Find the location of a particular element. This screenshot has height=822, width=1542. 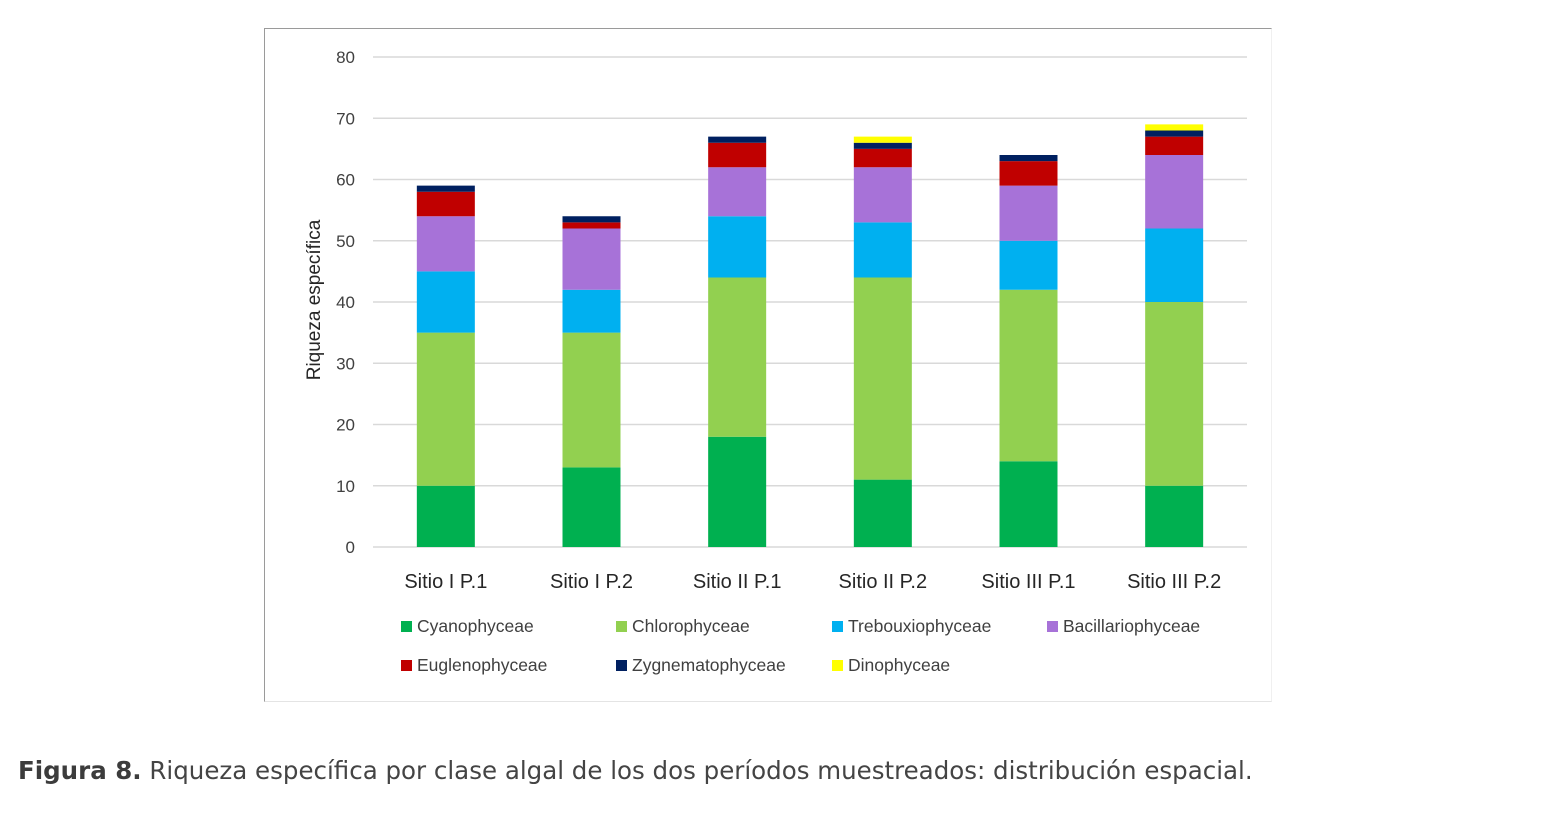

y-tick-label: 30 is located at coordinates (345, 363).